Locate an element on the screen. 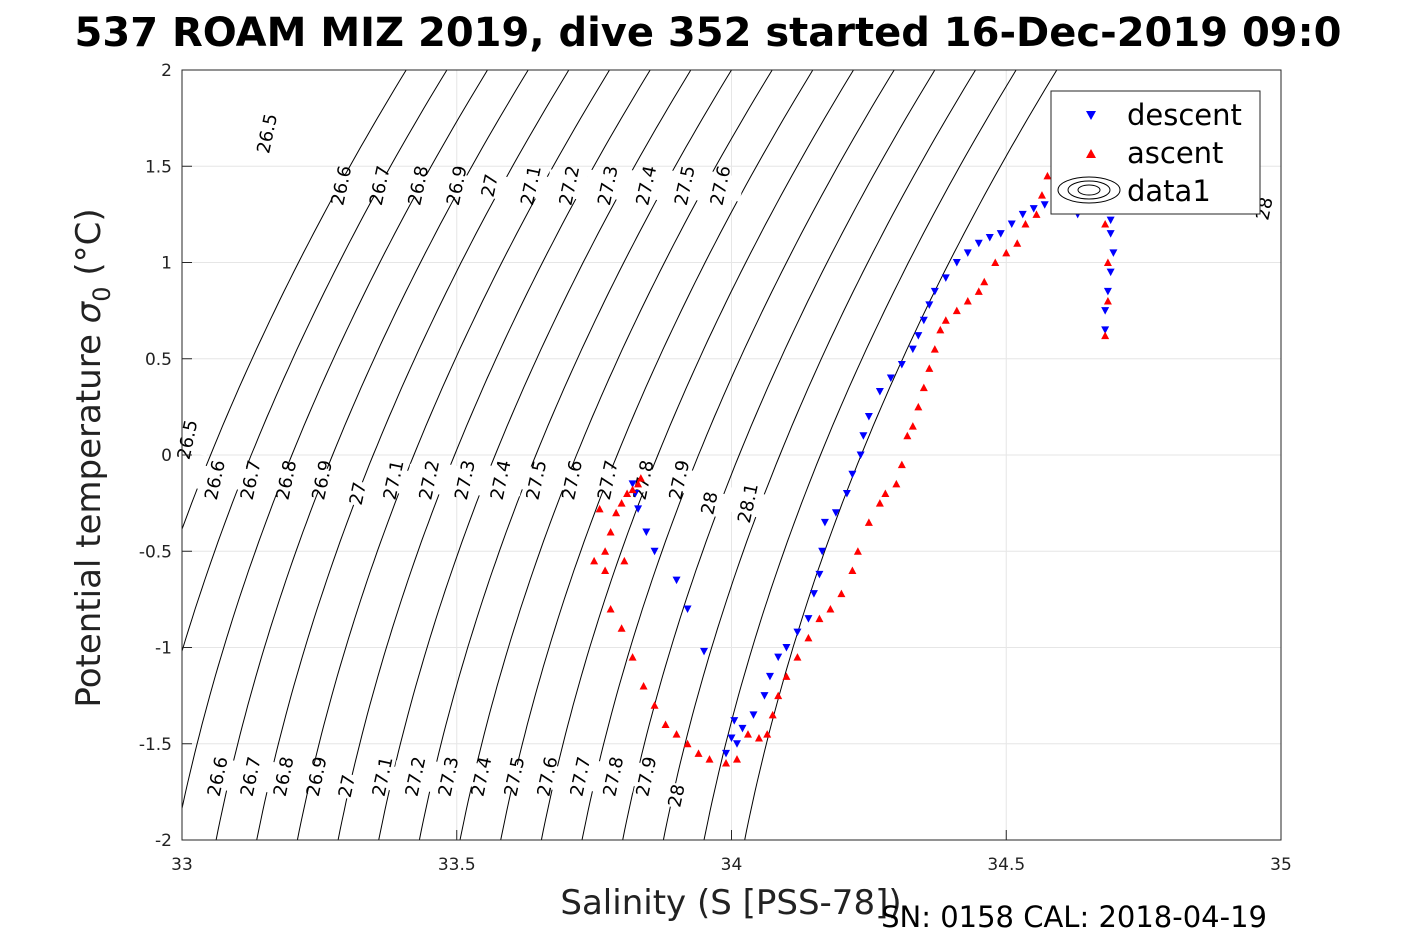  x-tick-label: 33 is located at coordinates (182, 865).